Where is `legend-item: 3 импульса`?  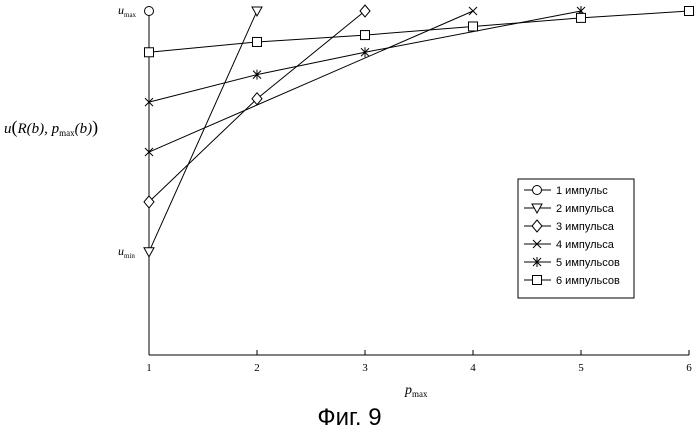 legend-item: 3 импульса is located at coordinates (569, 226).